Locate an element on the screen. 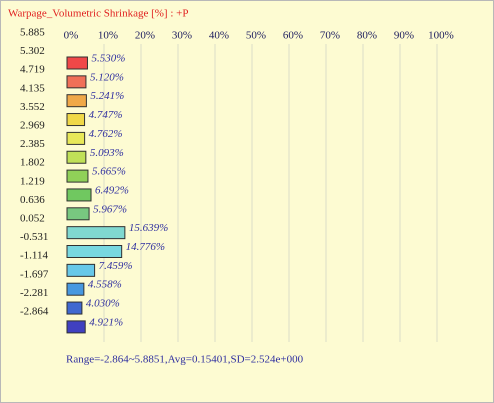 The image size is (494, 403). bin-edge-label: 0.052 is located at coordinates (32, 219).